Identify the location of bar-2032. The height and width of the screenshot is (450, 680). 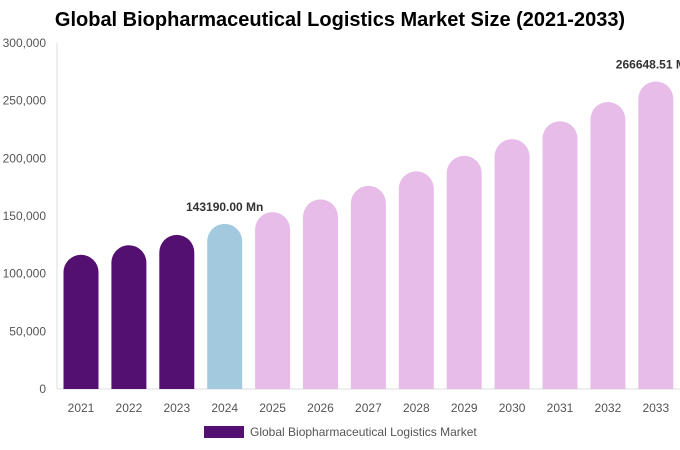
(608, 246).